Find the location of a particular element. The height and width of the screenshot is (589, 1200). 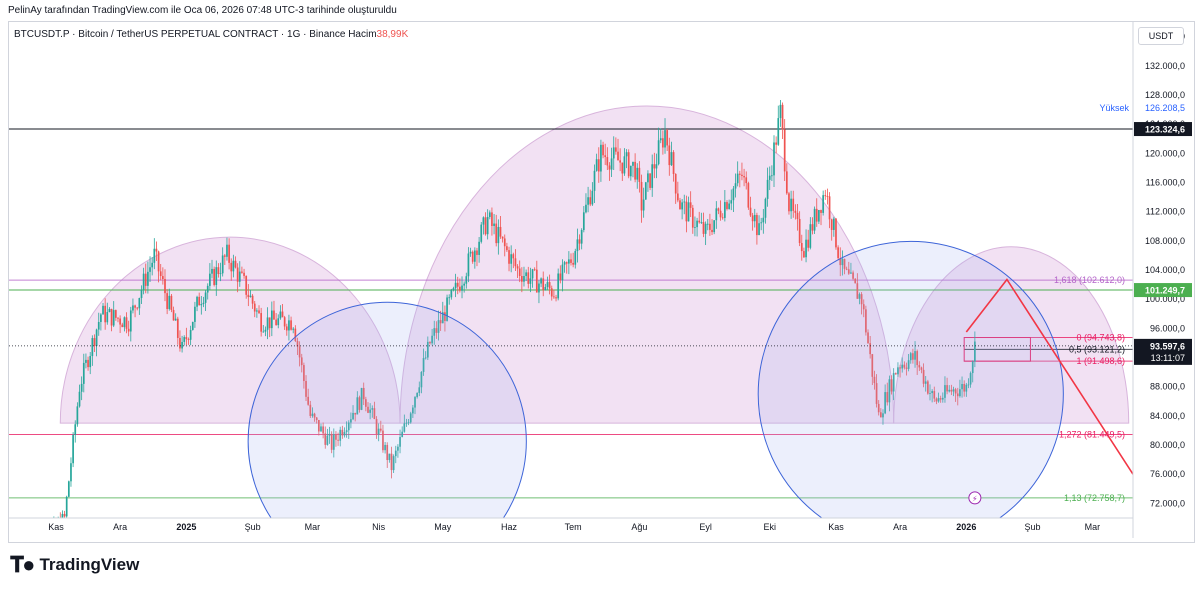

level-badge-label-1: 123.324,6 is located at coordinates (1165, 130).